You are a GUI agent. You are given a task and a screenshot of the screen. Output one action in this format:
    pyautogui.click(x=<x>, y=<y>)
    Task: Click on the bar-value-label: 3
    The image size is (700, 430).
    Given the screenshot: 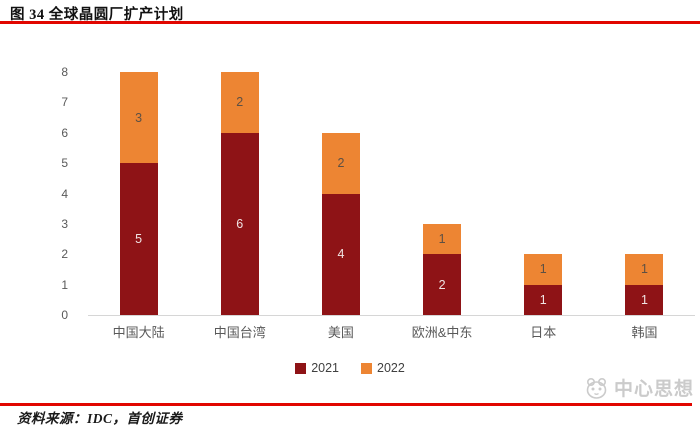 What is the action you would take?
    pyautogui.click(x=139, y=117)
    